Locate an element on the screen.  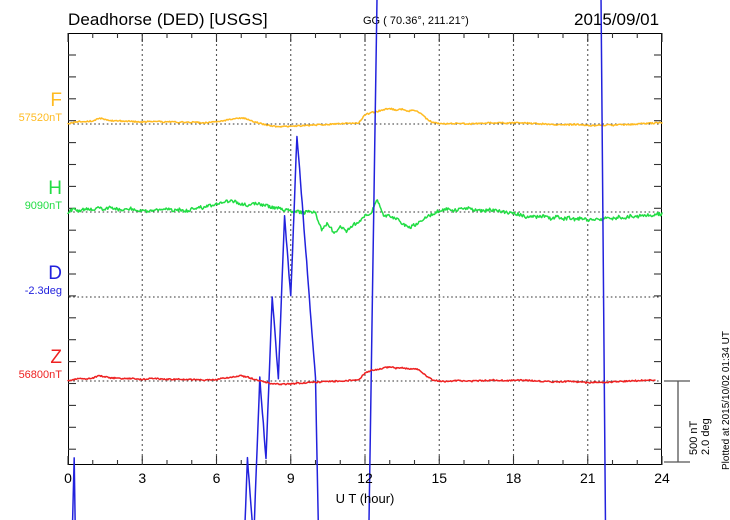
x-tick-label: 3 is located at coordinates (142, 478).